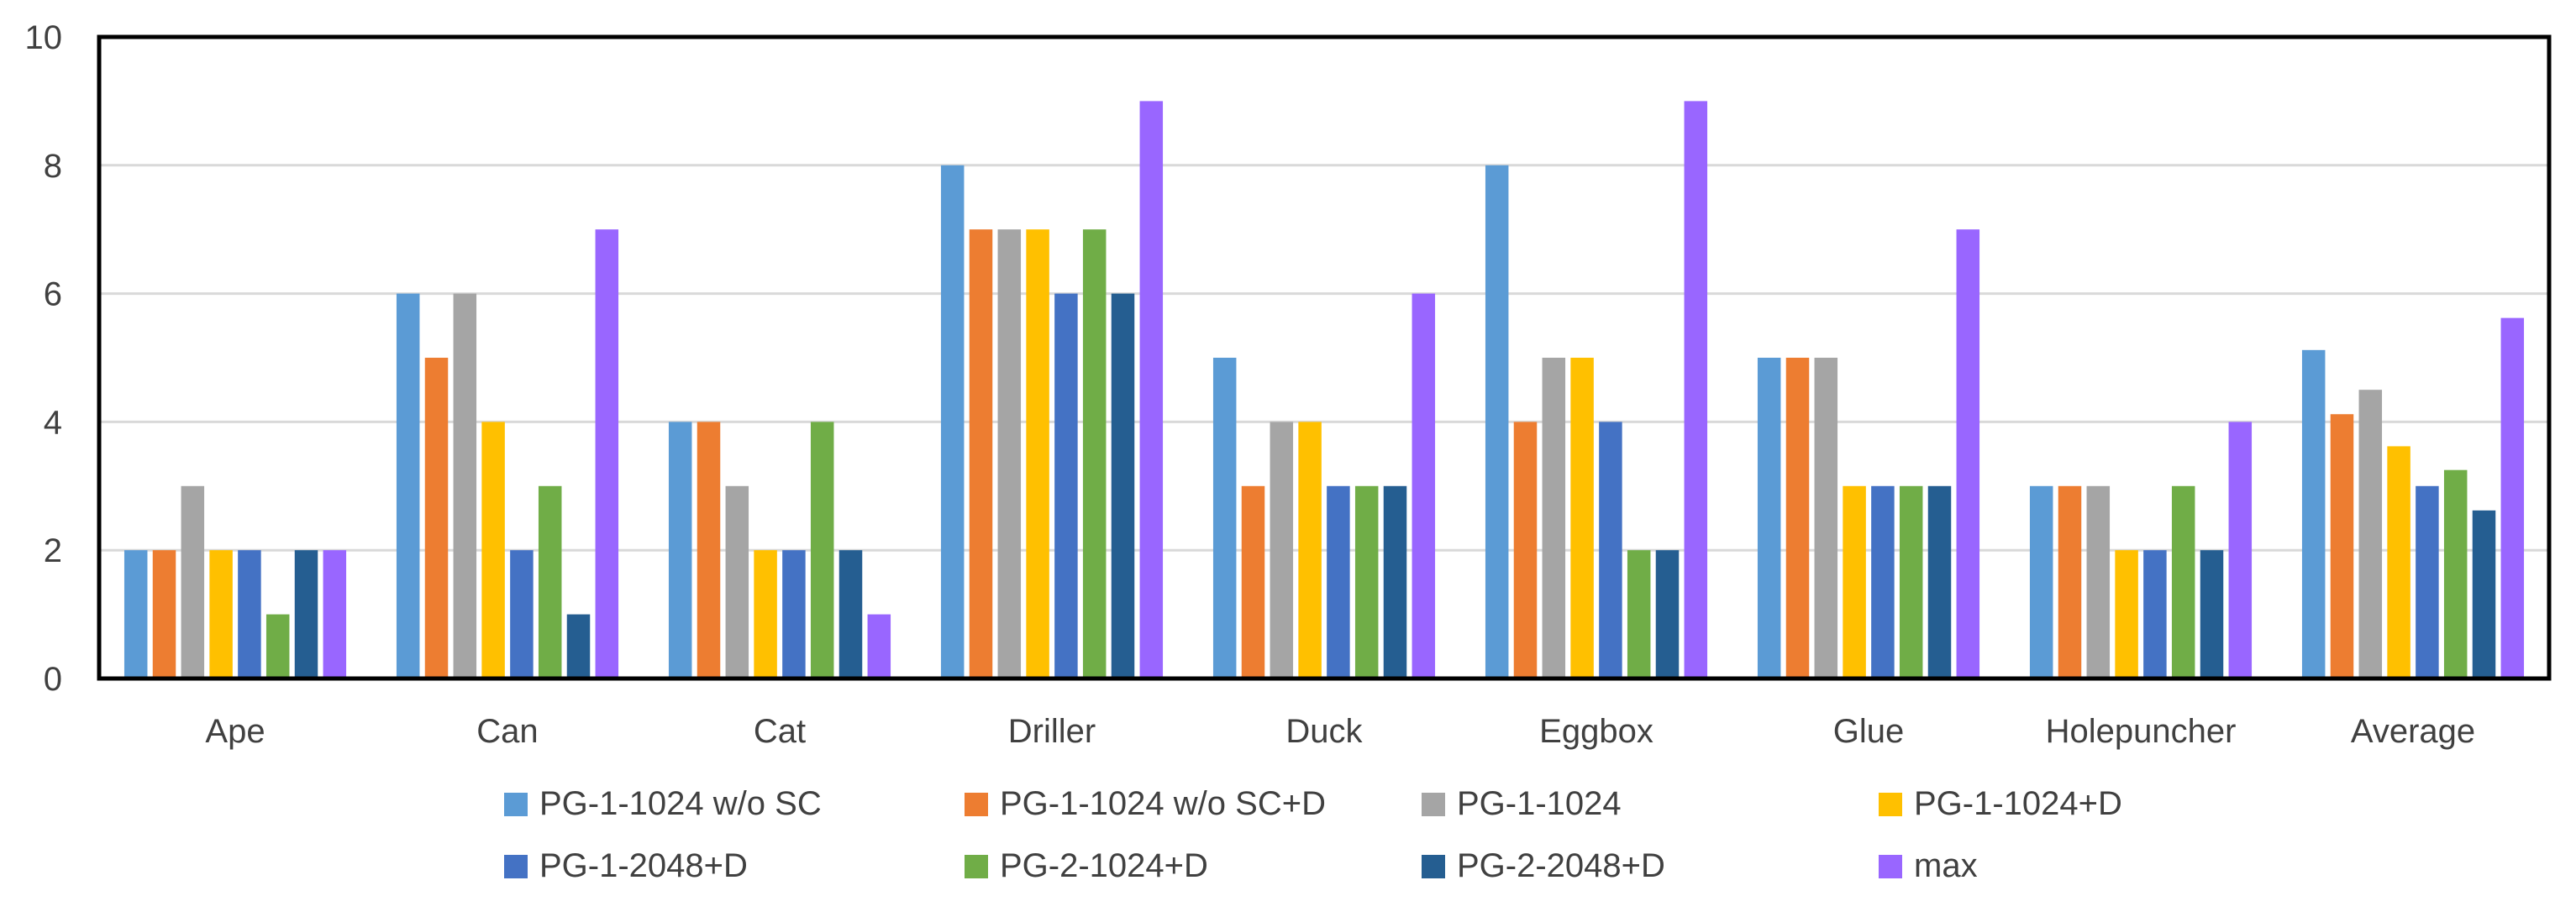  Describe the element at coordinates (1539, 803) in the screenshot. I see `legend-label: PG-1-1024` at that location.